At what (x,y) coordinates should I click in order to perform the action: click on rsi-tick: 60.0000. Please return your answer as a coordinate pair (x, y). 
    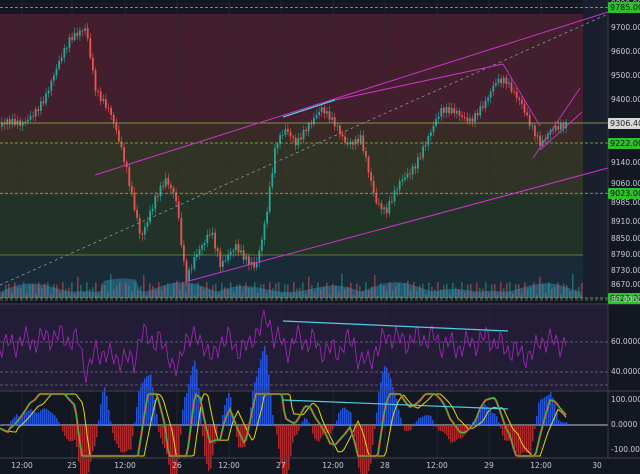
    Looking at the image, I should click on (625, 341).